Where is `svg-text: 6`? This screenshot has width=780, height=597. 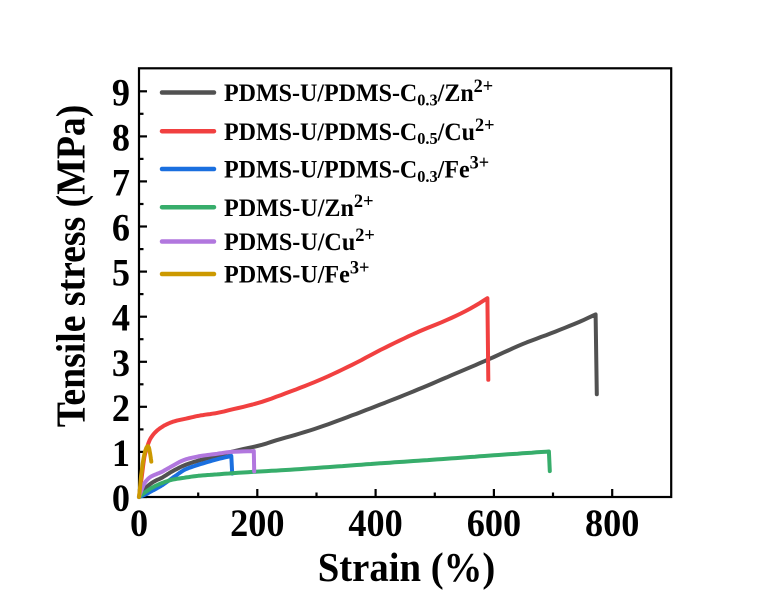
svg-text: 6 is located at coordinates (121, 227).